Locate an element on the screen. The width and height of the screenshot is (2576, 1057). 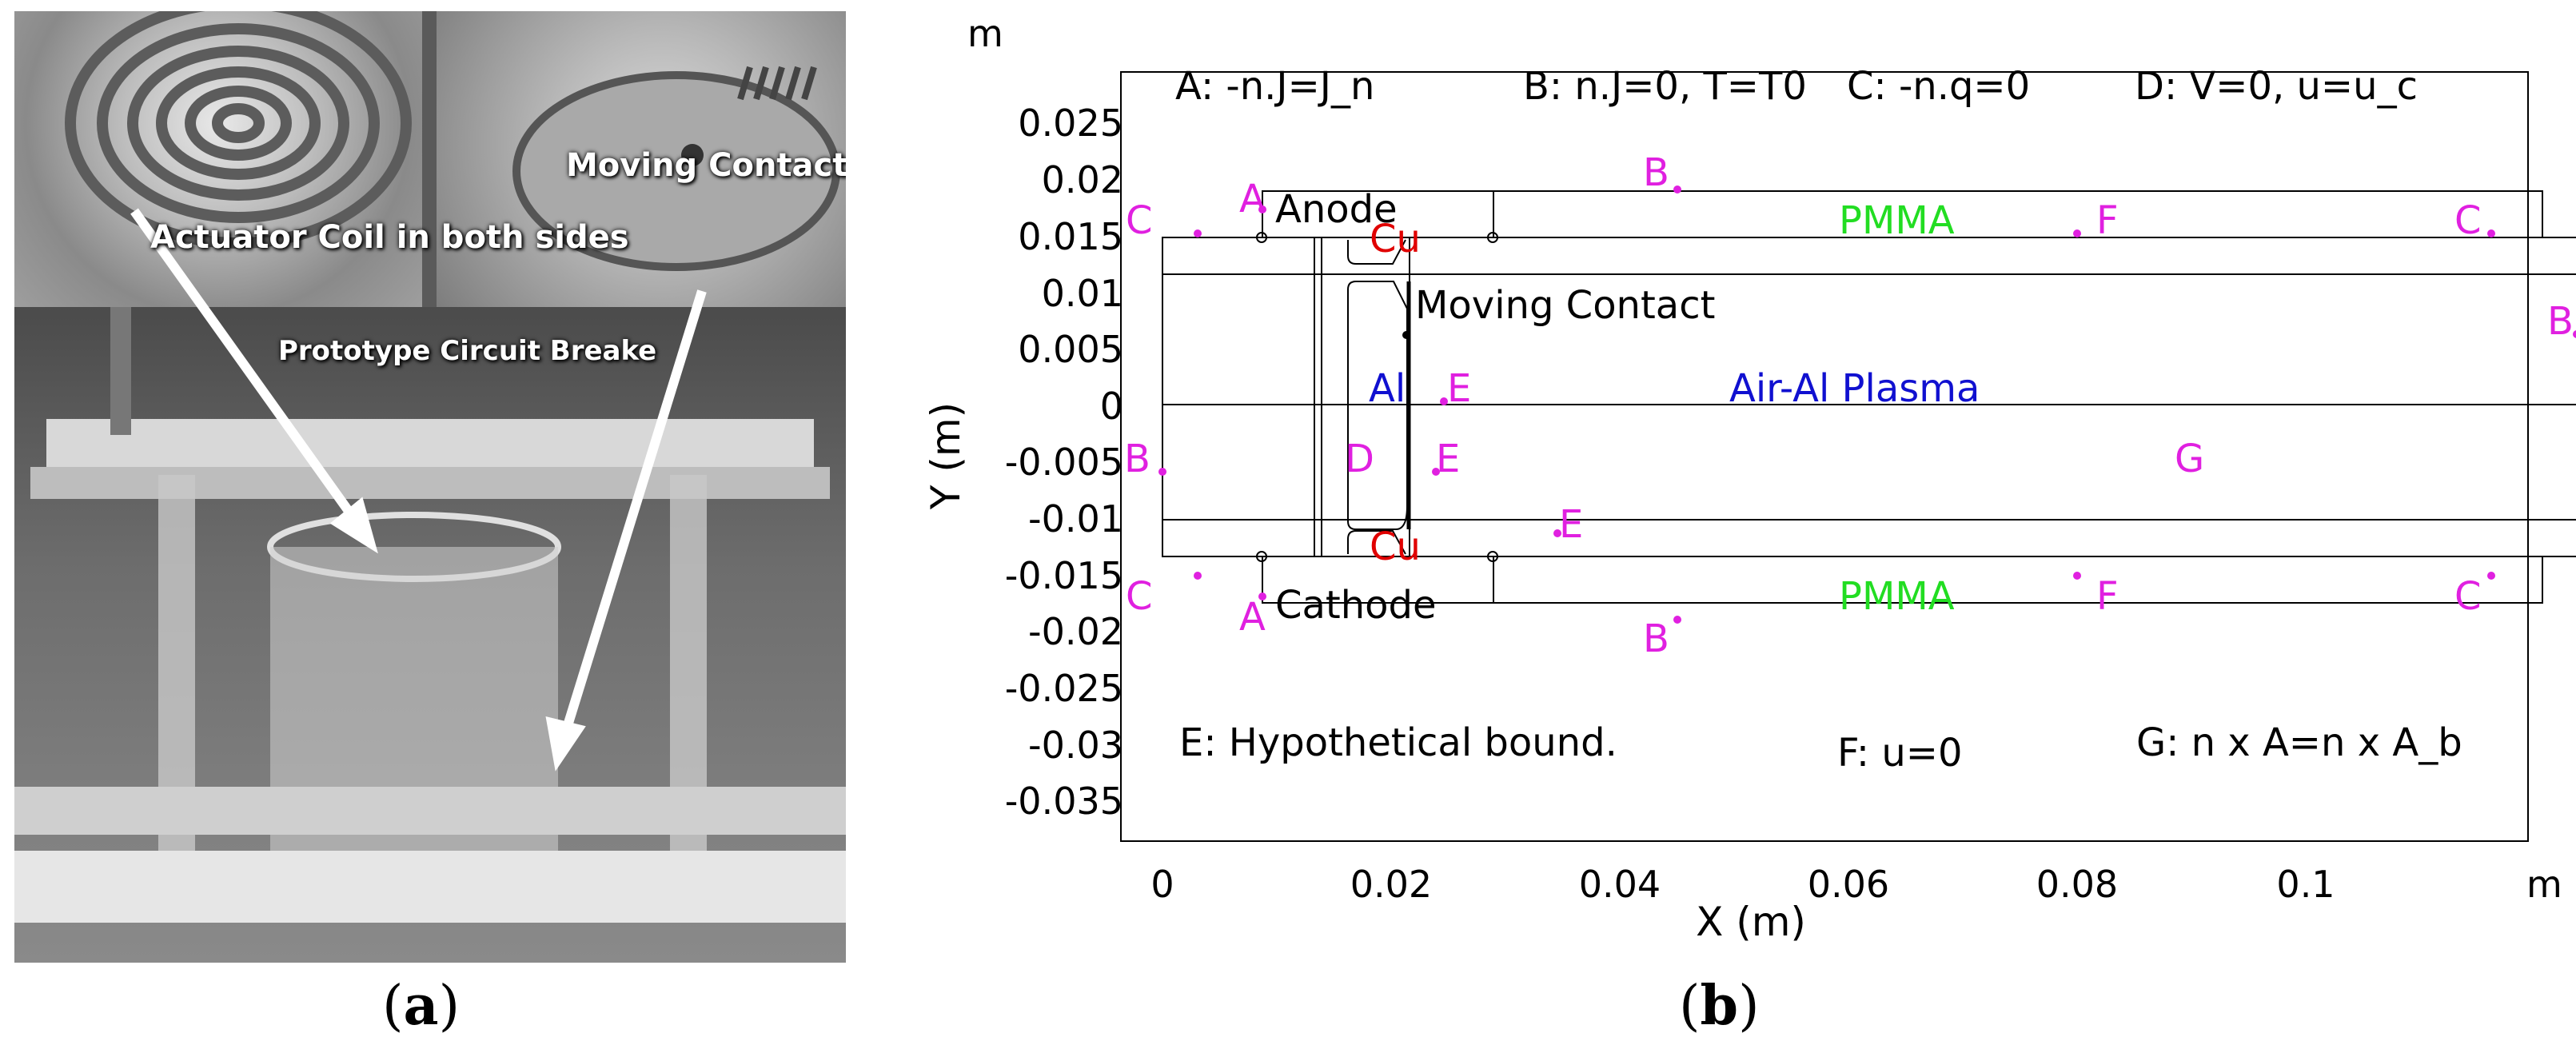
marker-e-middle: E is located at coordinates (1448, 459).